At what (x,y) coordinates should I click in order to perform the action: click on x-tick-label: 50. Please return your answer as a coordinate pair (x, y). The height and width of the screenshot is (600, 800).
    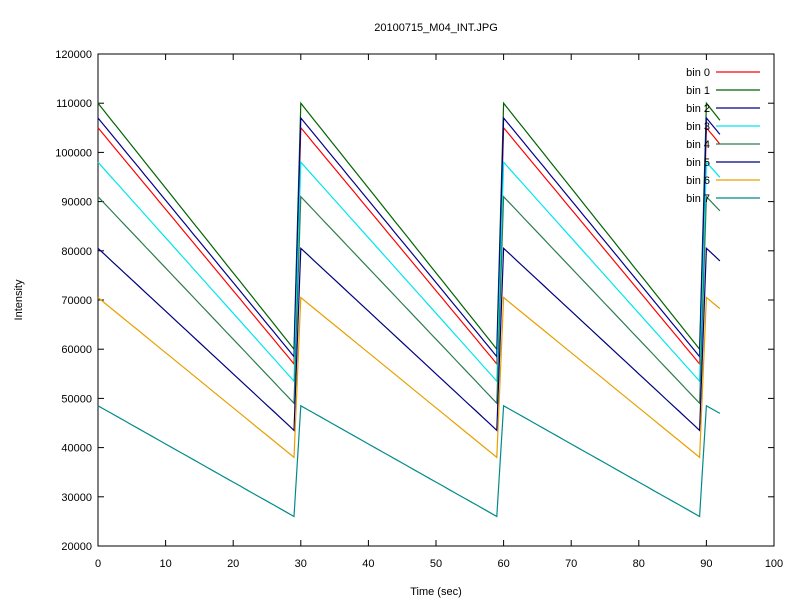
    Looking at the image, I should click on (436, 564).